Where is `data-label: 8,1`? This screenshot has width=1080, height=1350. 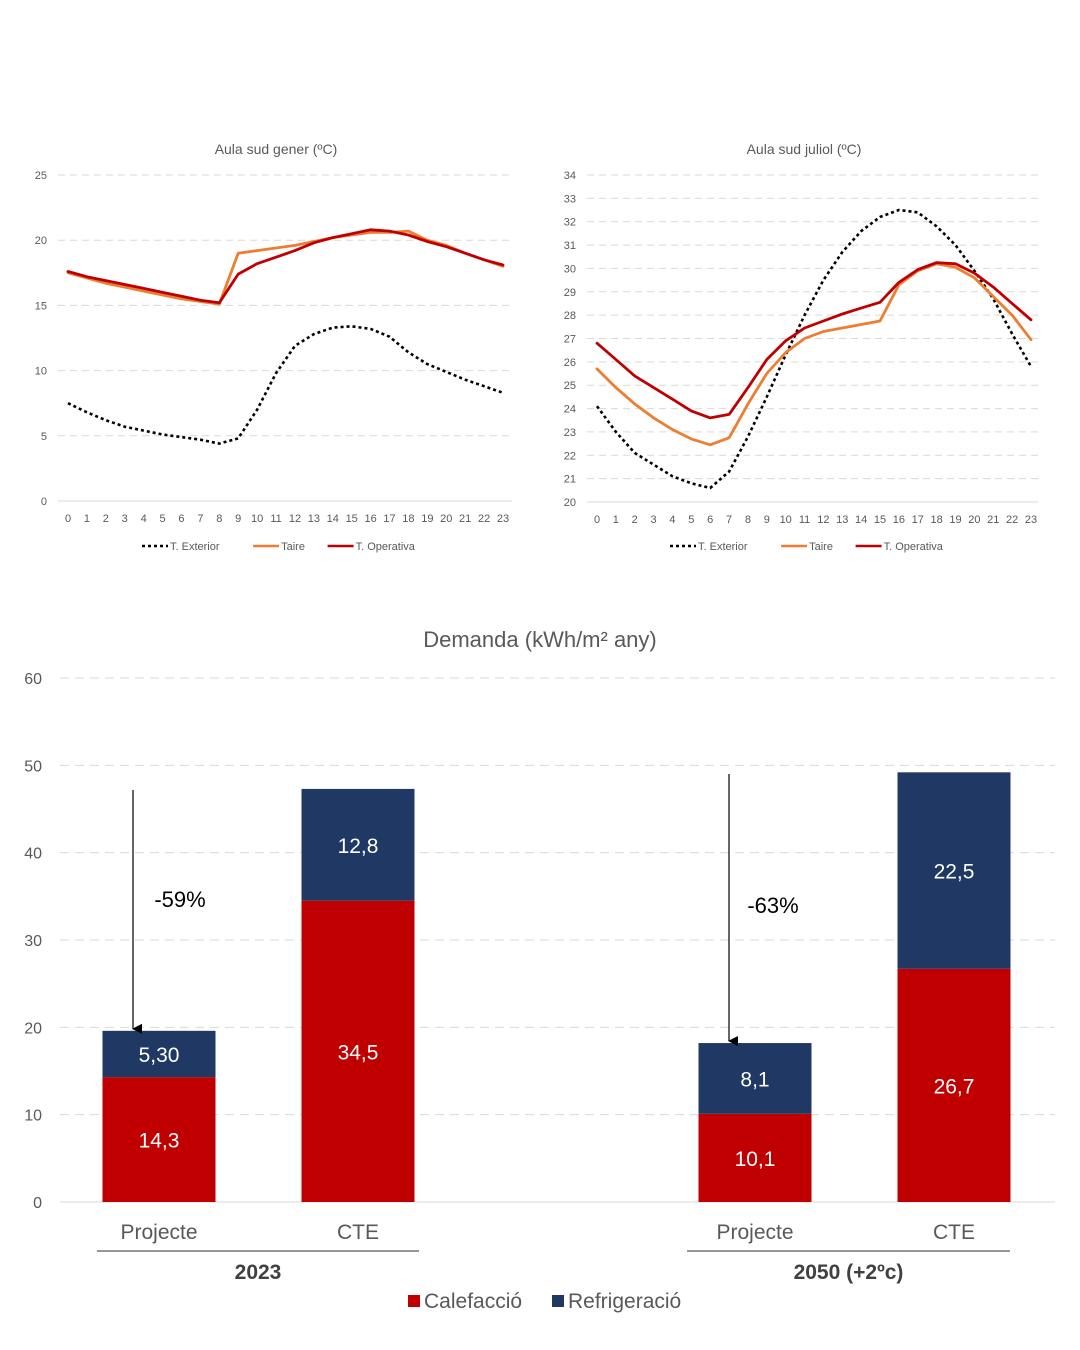 data-label: 8,1 is located at coordinates (754, 1079).